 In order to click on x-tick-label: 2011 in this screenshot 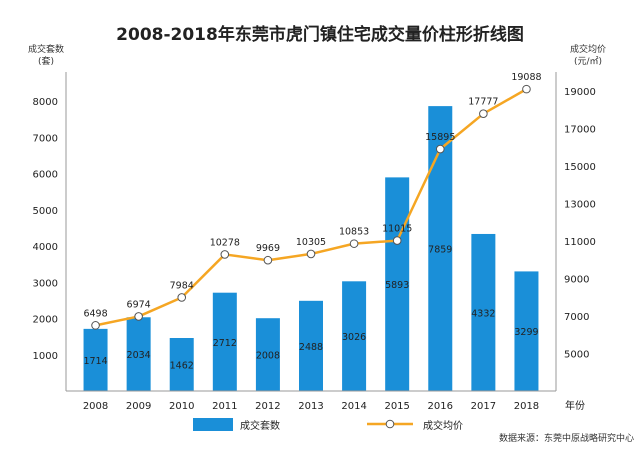, I will do `click(224, 406)`.